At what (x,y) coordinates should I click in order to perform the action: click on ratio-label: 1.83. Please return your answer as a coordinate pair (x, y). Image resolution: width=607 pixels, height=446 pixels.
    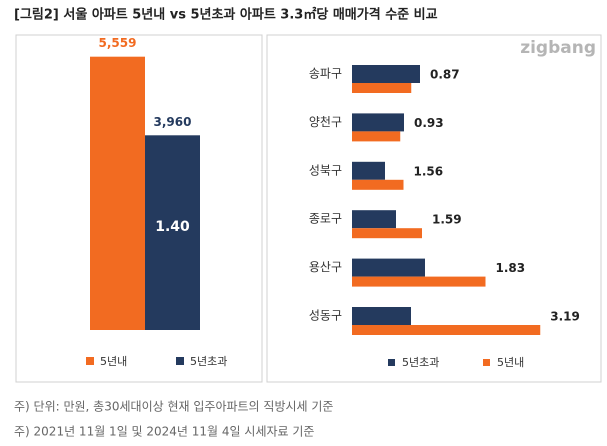
    Looking at the image, I should click on (511, 268).